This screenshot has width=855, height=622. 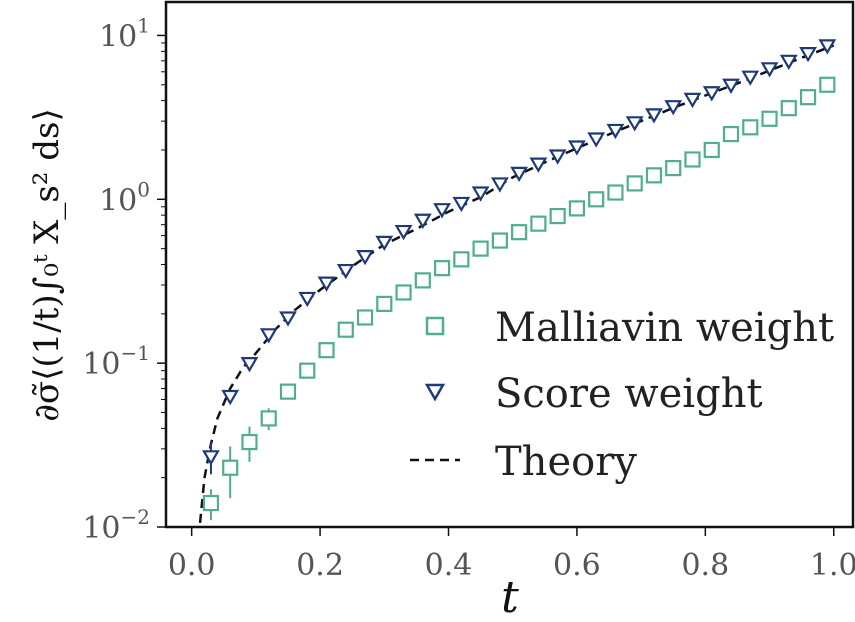 What do you see at coordinates (143, 189) in the screenshot?
I see `y-tick-exponent: 0` at bounding box center [143, 189].